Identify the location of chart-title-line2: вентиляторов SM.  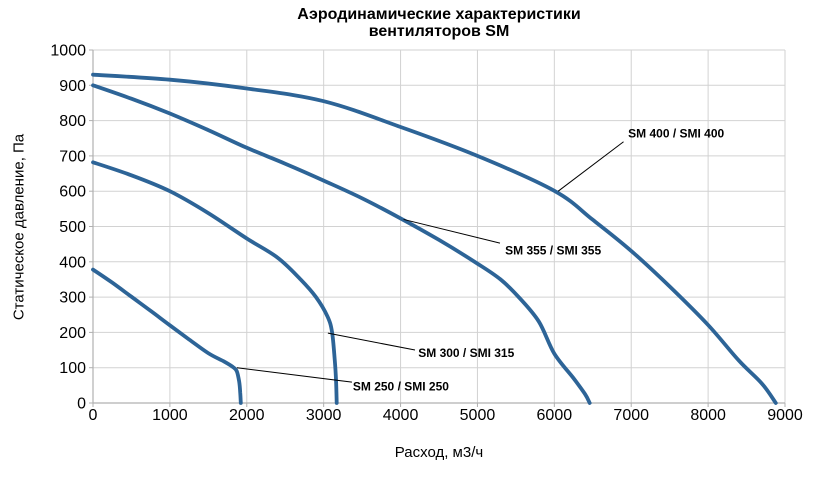
(439, 31).